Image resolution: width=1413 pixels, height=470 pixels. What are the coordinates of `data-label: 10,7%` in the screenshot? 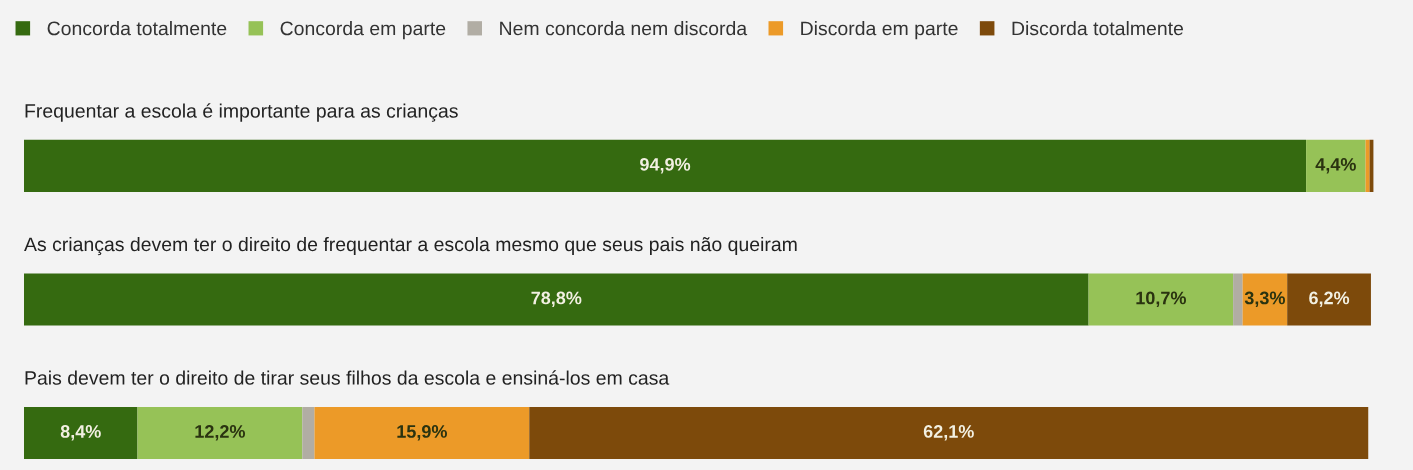 It's located at (1161, 299).